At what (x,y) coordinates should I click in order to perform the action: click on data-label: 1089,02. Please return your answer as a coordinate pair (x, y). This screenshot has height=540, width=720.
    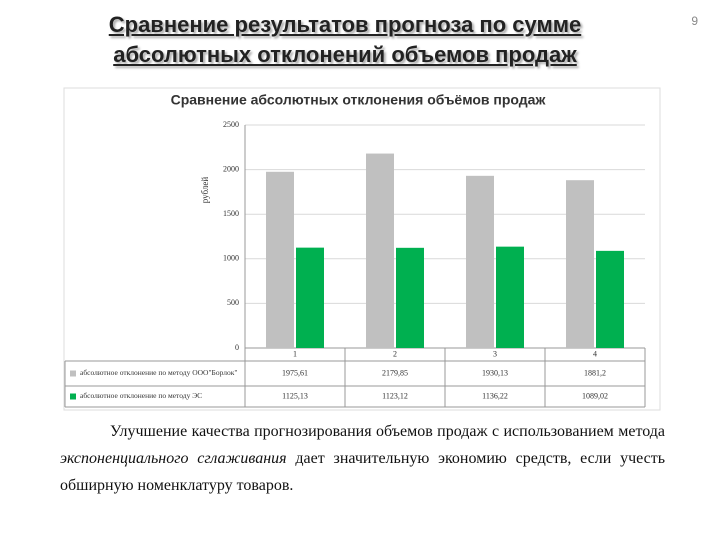
    Looking at the image, I should click on (595, 395).